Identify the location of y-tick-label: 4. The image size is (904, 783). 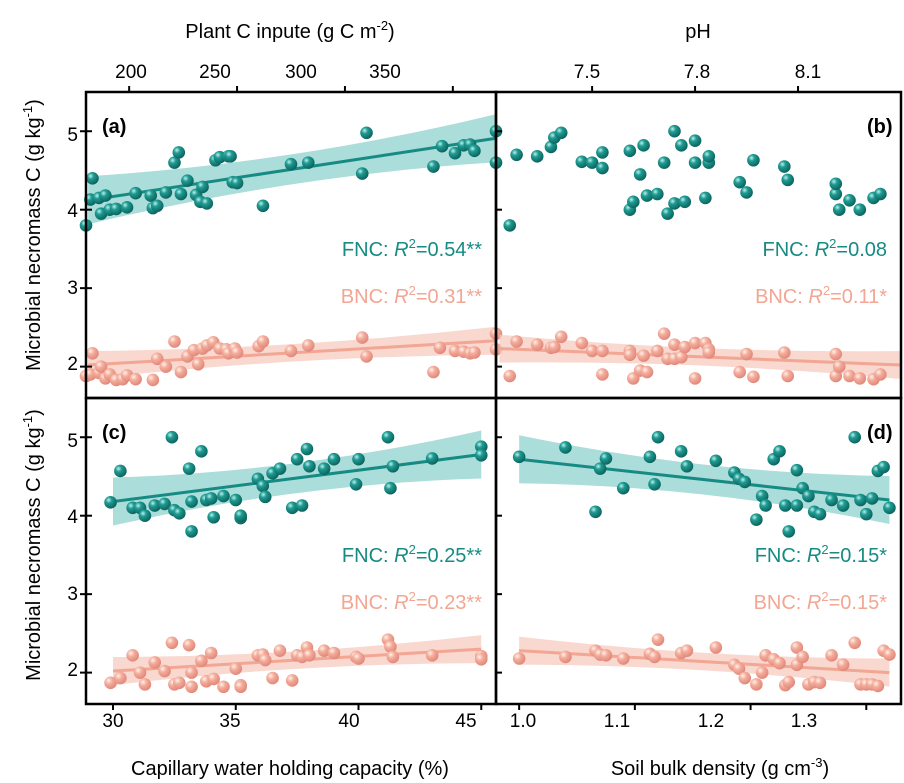
(72, 211).